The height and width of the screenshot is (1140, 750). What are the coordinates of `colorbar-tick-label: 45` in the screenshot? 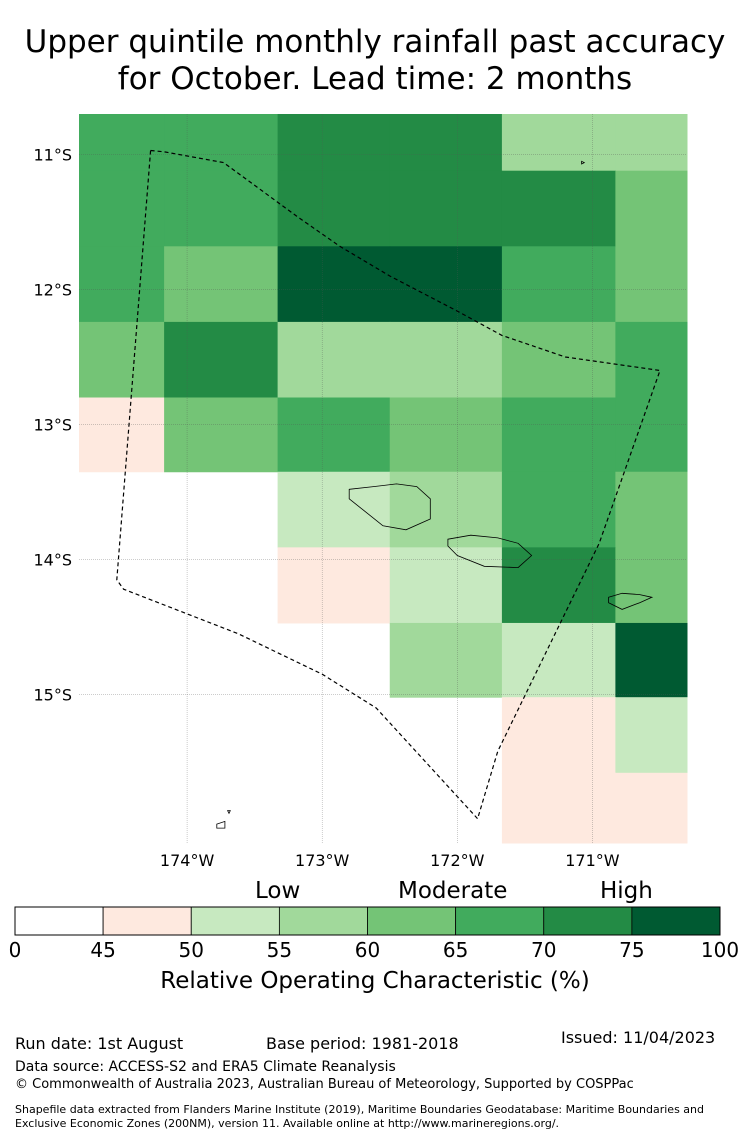 It's located at (103, 950).